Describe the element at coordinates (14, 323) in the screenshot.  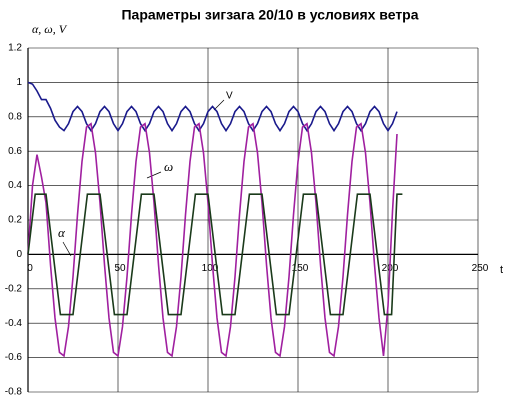
I see `y-tick-label: -0.4` at that location.